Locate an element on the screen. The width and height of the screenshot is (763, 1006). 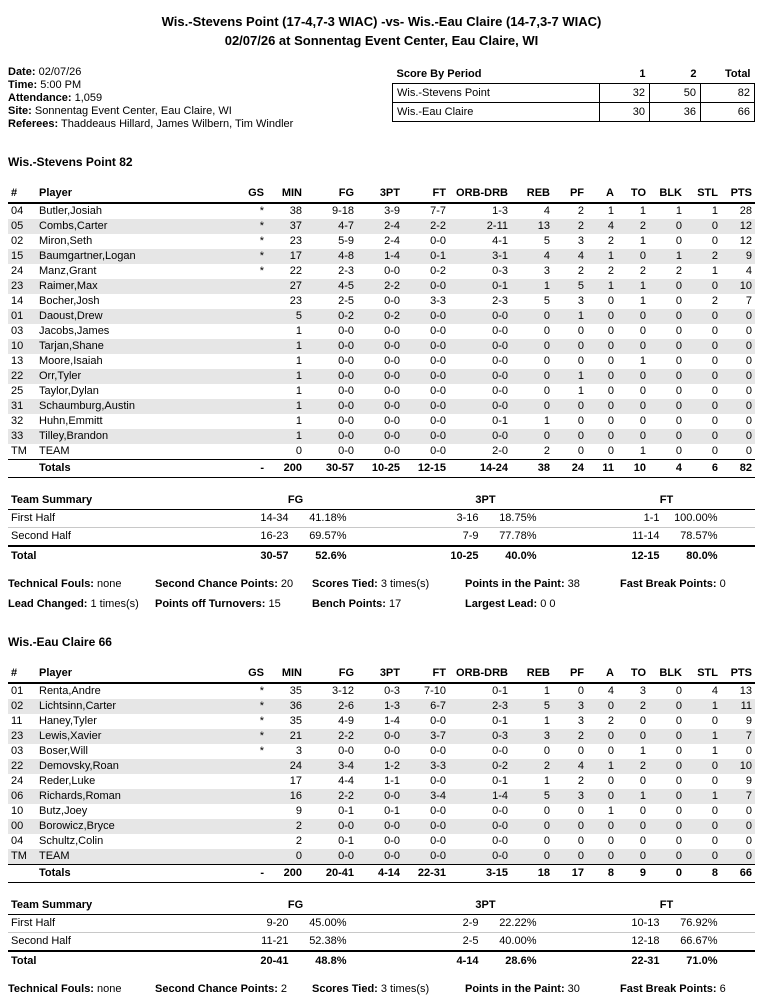
player-row: 03 Boser,Will * 3 0-0 0-0 0-0 0-0 0 0 0 1 0 1 0 is located at coordinates (381, 751).